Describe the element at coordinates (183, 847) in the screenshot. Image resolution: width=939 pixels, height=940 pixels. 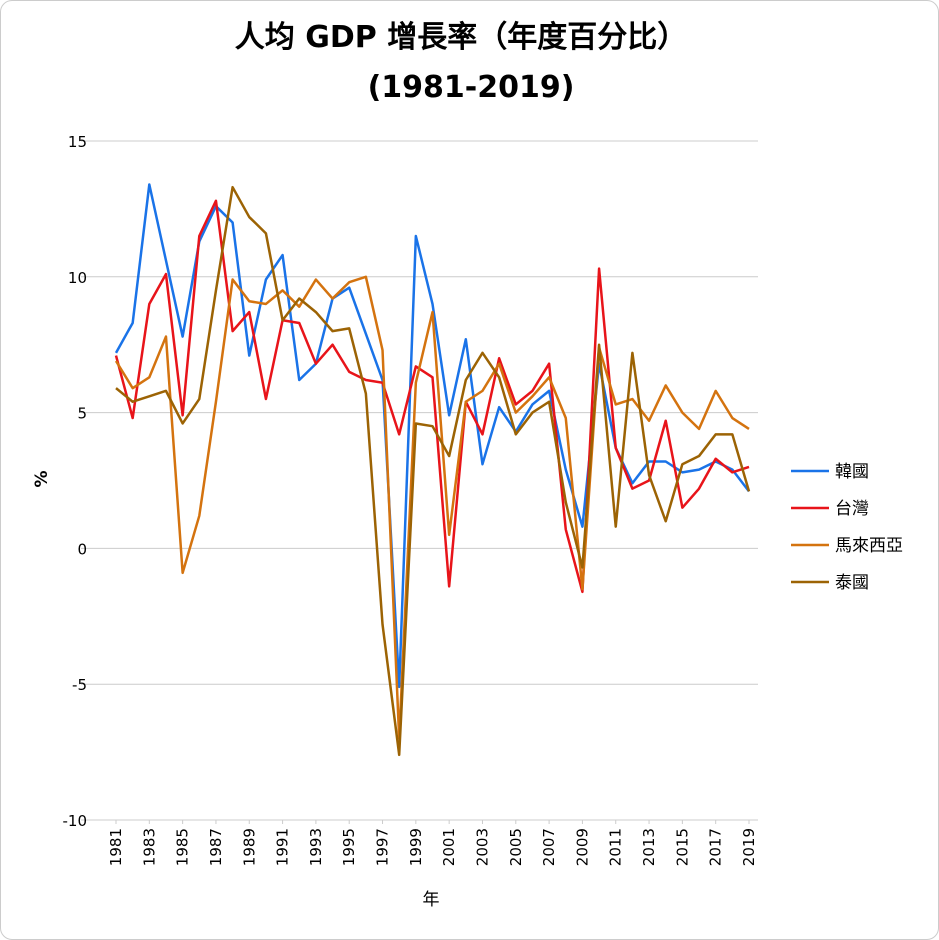
I see `x-tick-label: 1985` at that location.